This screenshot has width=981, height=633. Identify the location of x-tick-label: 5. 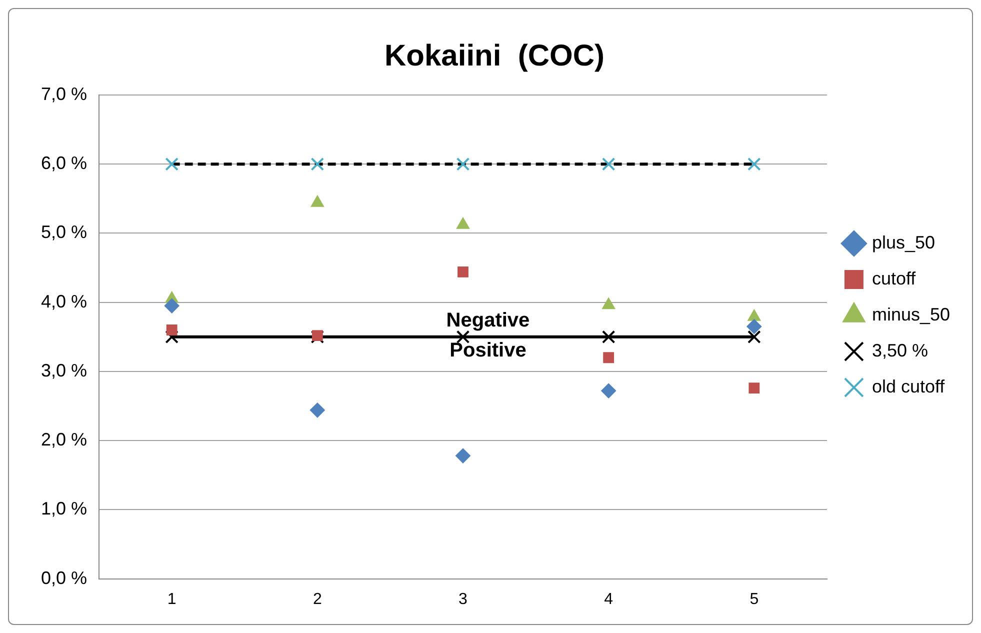
(754, 599).